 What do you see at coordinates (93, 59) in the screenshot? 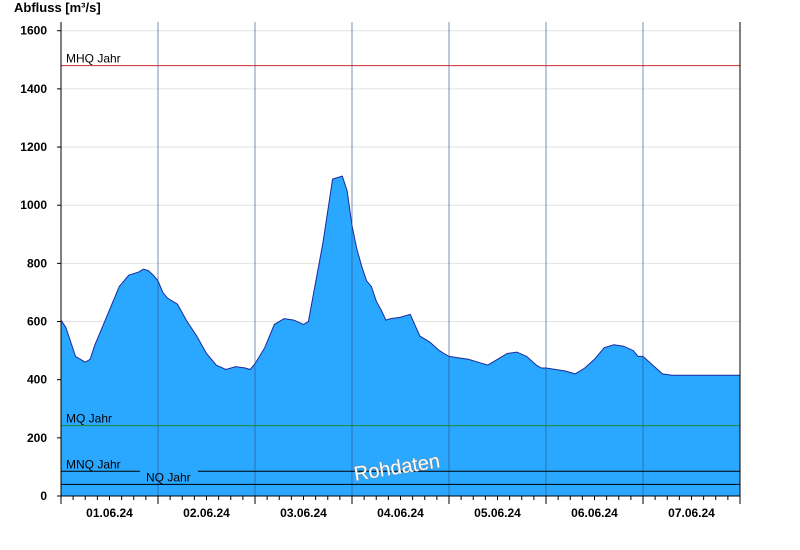
I see `mhq-jahr-label: MHQ Jahr` at bounding box center [93, 59].